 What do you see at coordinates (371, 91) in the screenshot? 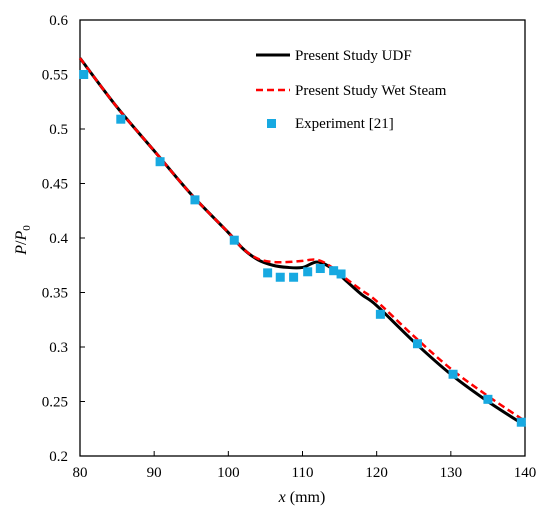
I see `legend-label-wet-steam: Present Study Wet Steam` at bounding box center [371, 91].